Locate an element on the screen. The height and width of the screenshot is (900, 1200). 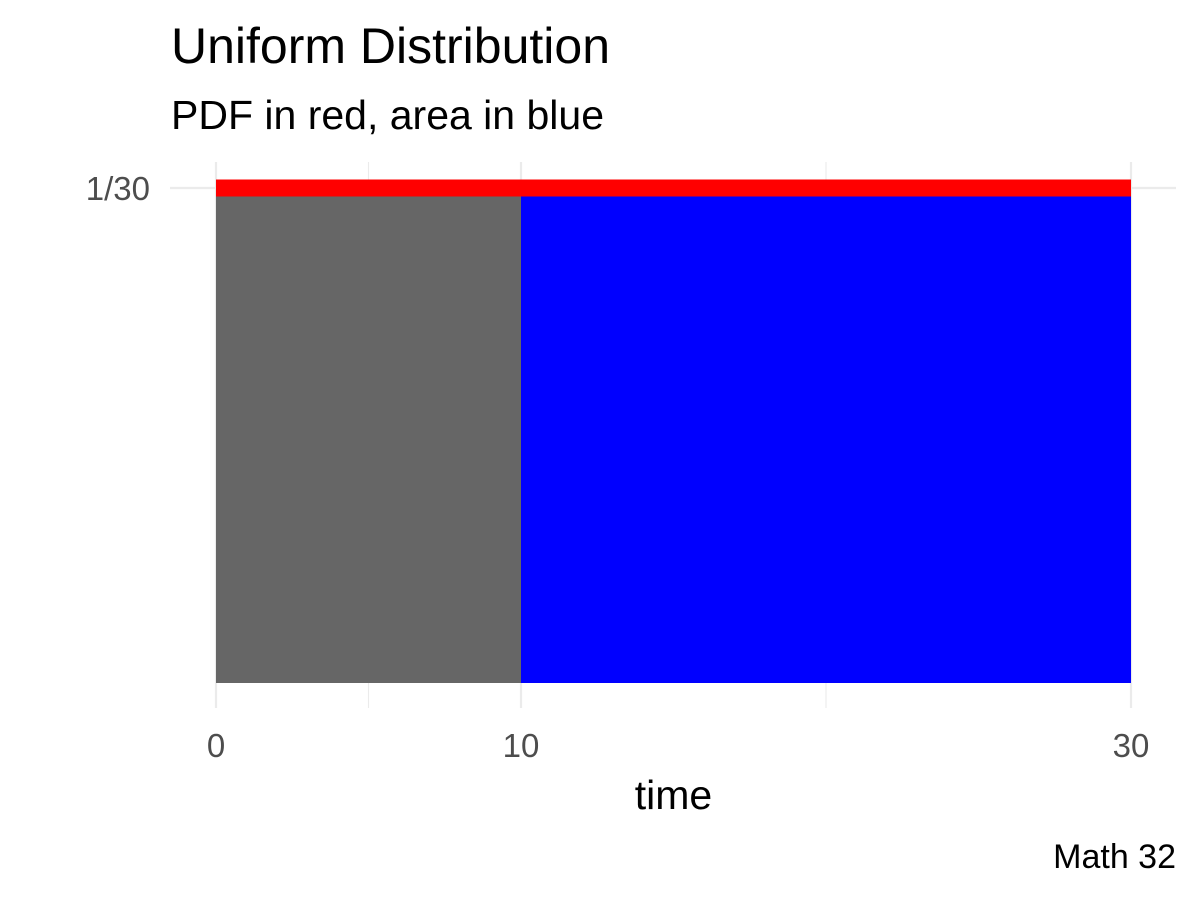
x-tick-label-0: 0 is located at coordinates (216, 745).